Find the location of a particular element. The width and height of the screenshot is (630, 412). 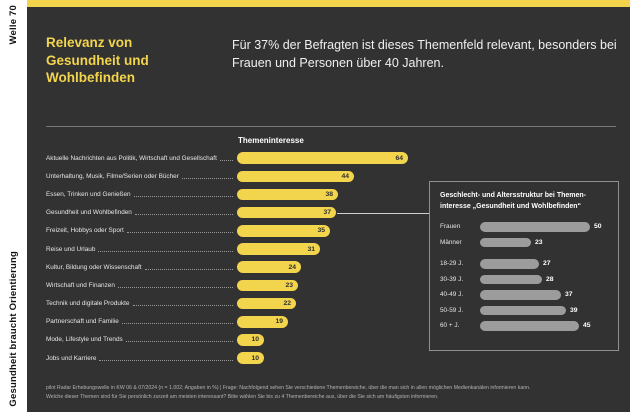

campaign-claim-label: Gesundheit braucht Orientierung is located at coordinates (13, 329).